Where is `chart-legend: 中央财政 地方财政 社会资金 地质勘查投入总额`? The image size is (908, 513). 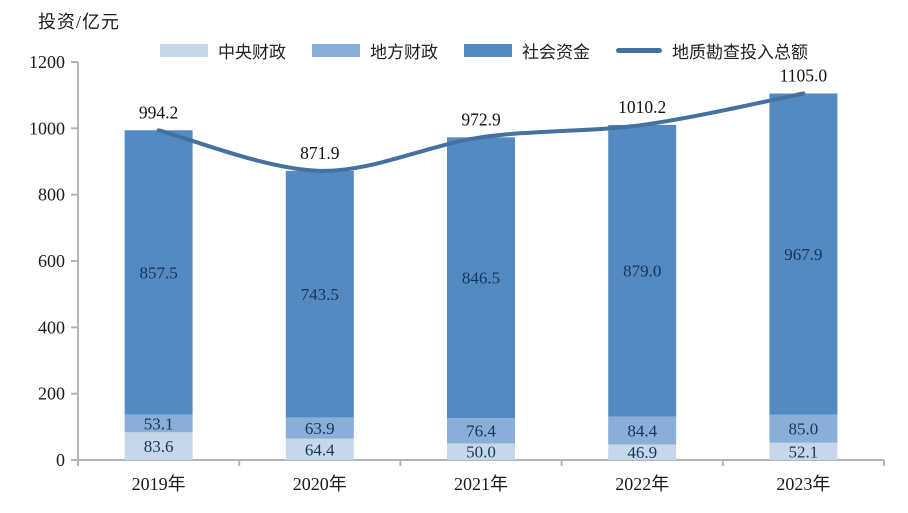
chart-legend: 中央财政 地方财政 社会资金 地质勘查投入总额 is located at coordinates (484, 50).